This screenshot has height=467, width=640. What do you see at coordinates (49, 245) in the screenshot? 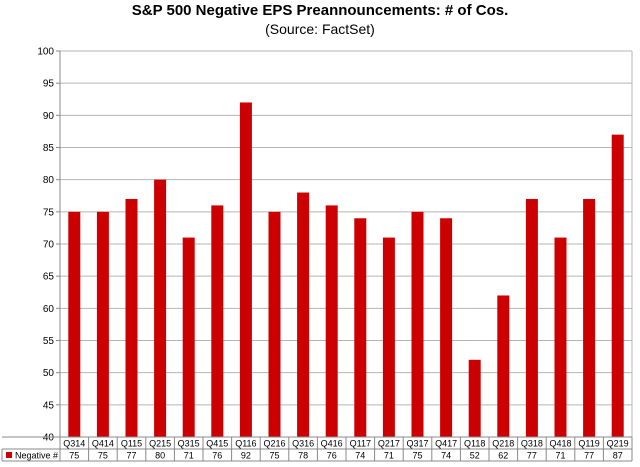
I see `y-tick-label: 70` at bounding box center [49, 245].